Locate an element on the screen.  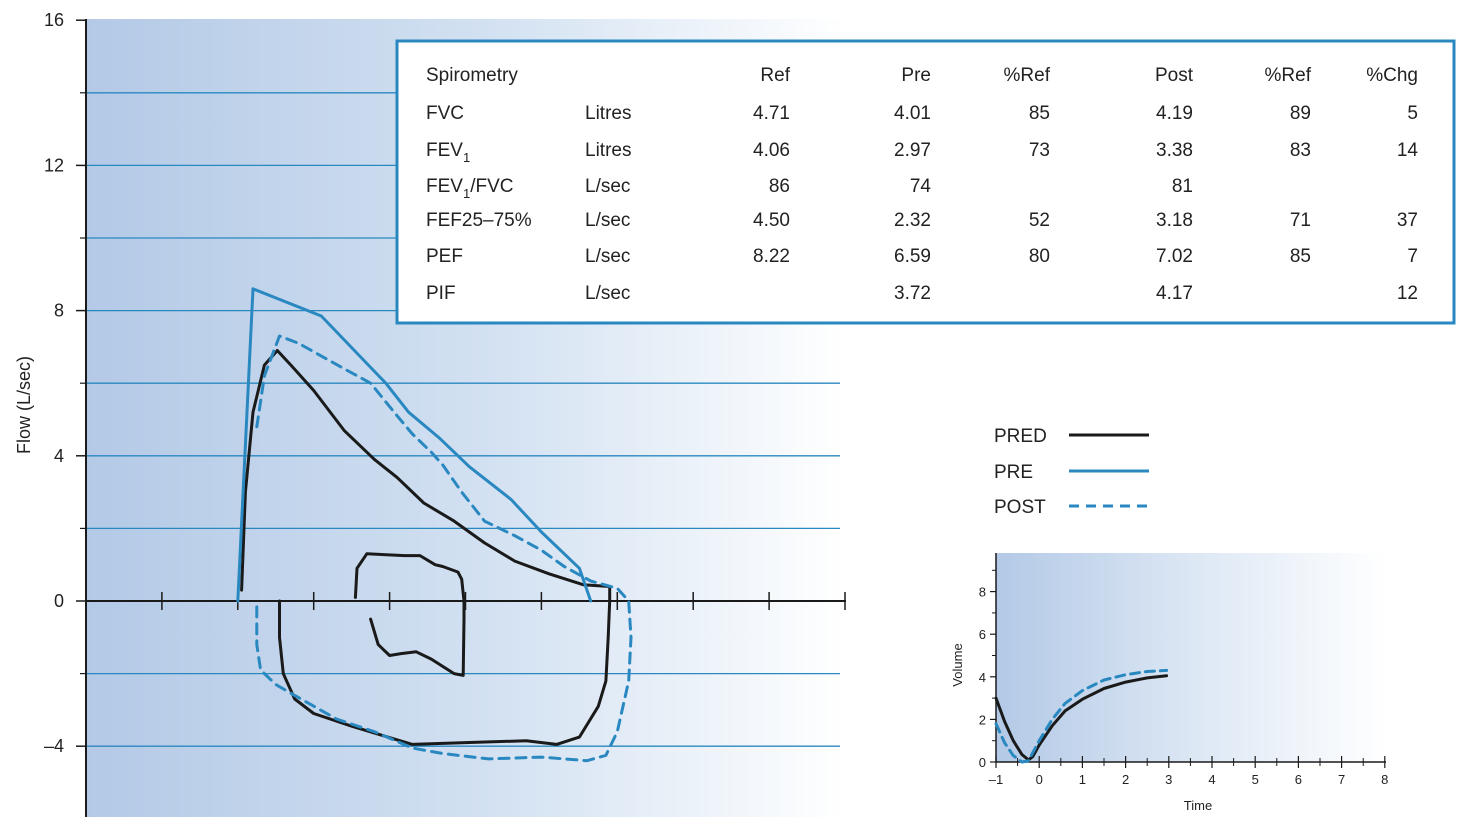
inset-x-tick-label: 5 is located at coordinates (1255, 779).